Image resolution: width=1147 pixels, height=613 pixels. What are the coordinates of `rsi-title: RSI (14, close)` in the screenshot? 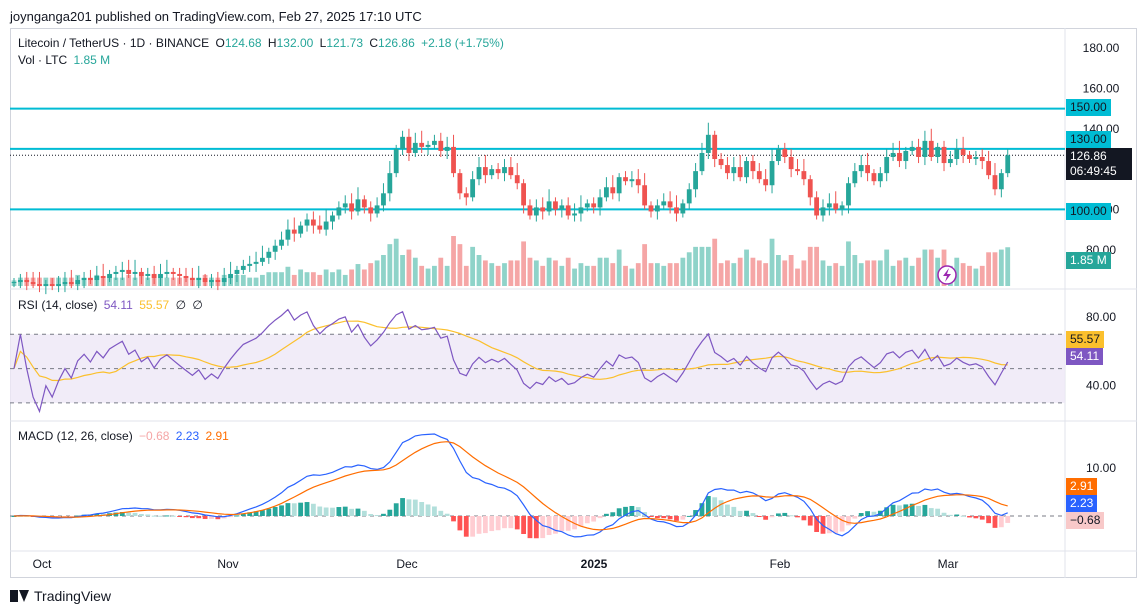 It's located at (58, 305).